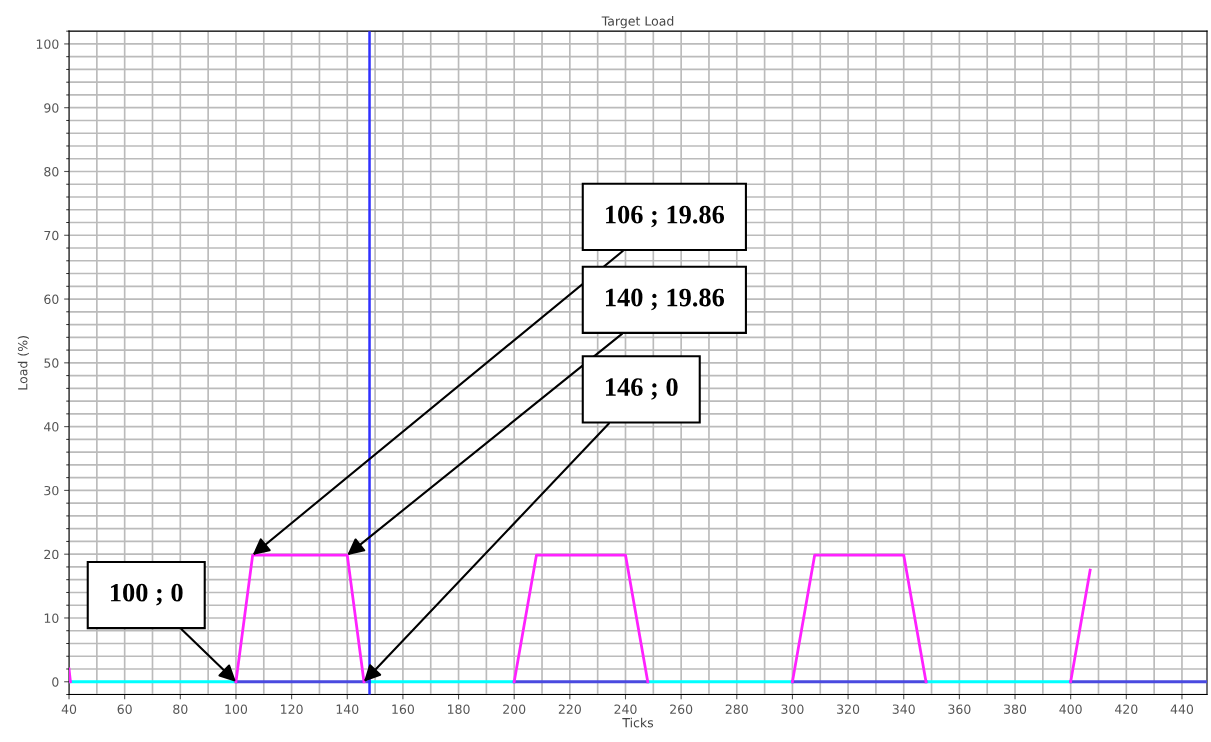 The height and width of the screenshot is (742, 1211). What do you see at coordinates (641, 389) in the screenshot?
I see `annotation: 146 ; 0` at bounding box center [641, 389].